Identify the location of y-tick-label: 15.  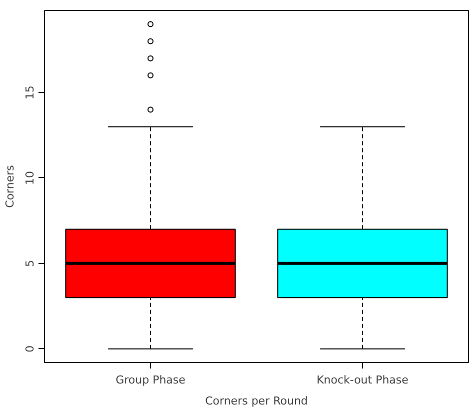
(30, 93).